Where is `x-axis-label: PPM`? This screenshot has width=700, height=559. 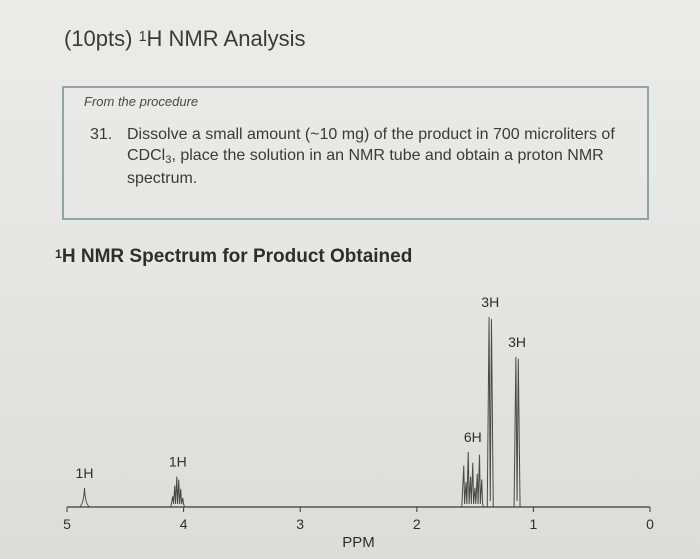 x-axis-label: PPM is located at coordinates (358, 542).